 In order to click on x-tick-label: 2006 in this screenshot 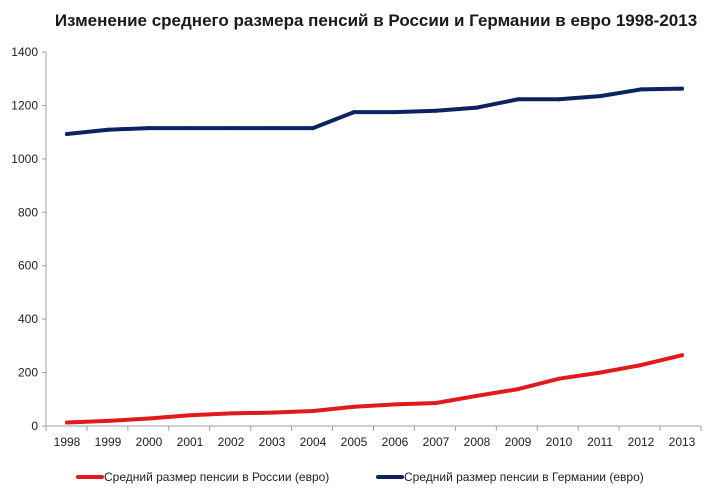, I will do `click(395, 442)`.